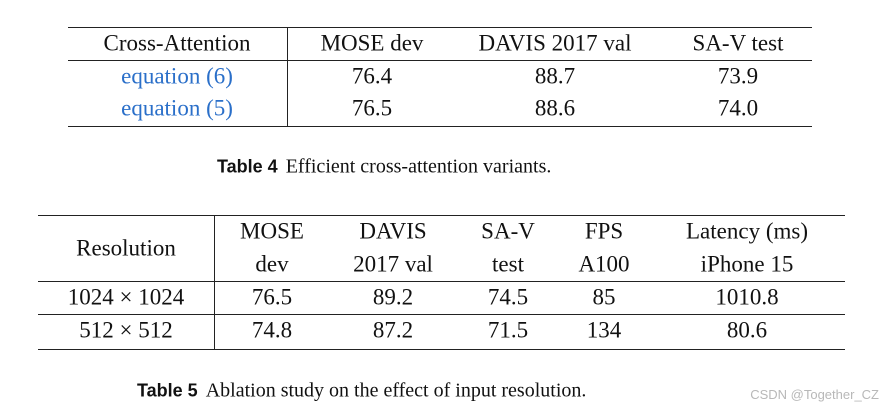 The height and width of the screenshot is (408, 883). I want to click on table-cell: 88.6, so click(555, 108).